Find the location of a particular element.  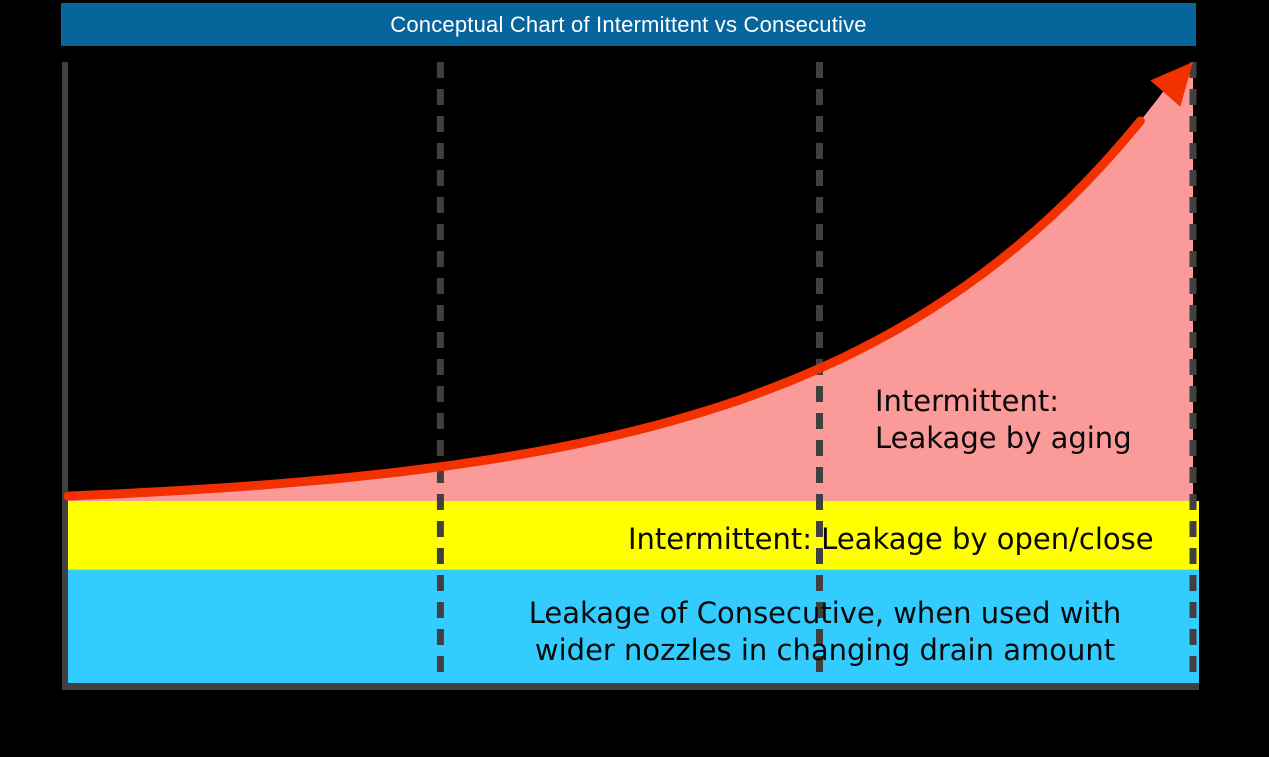

label-leakage-by-aging-line1: Intermittent: is located at coordinates (967, 401).